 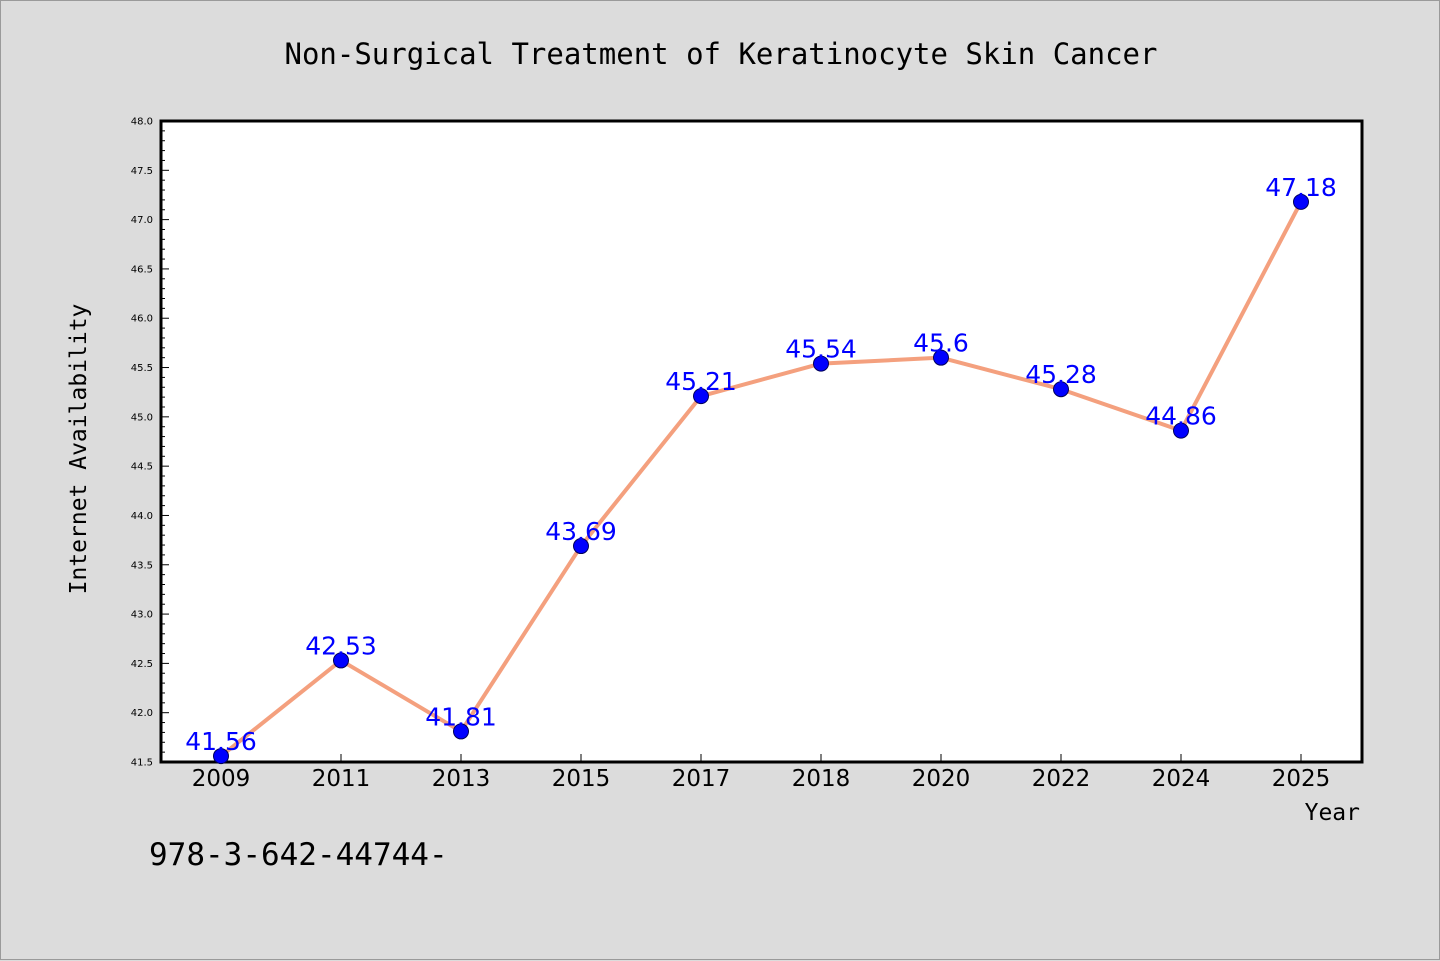 What do you see at coordinates (941, 343) in the screenshot?
I see `data-label: 45.6` at bounding box center [941, 343].